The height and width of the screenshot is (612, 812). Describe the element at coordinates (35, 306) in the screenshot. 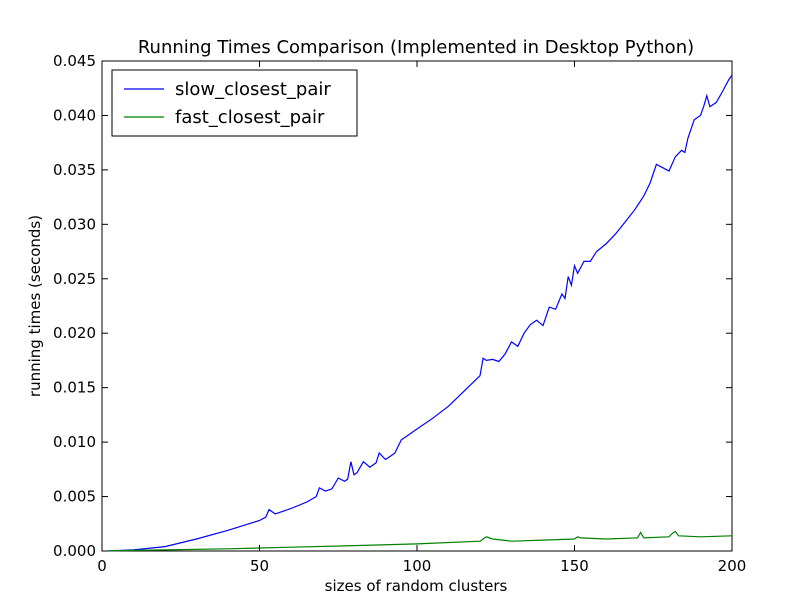

I see `y-axis-label: running times (seconds)` at that location.